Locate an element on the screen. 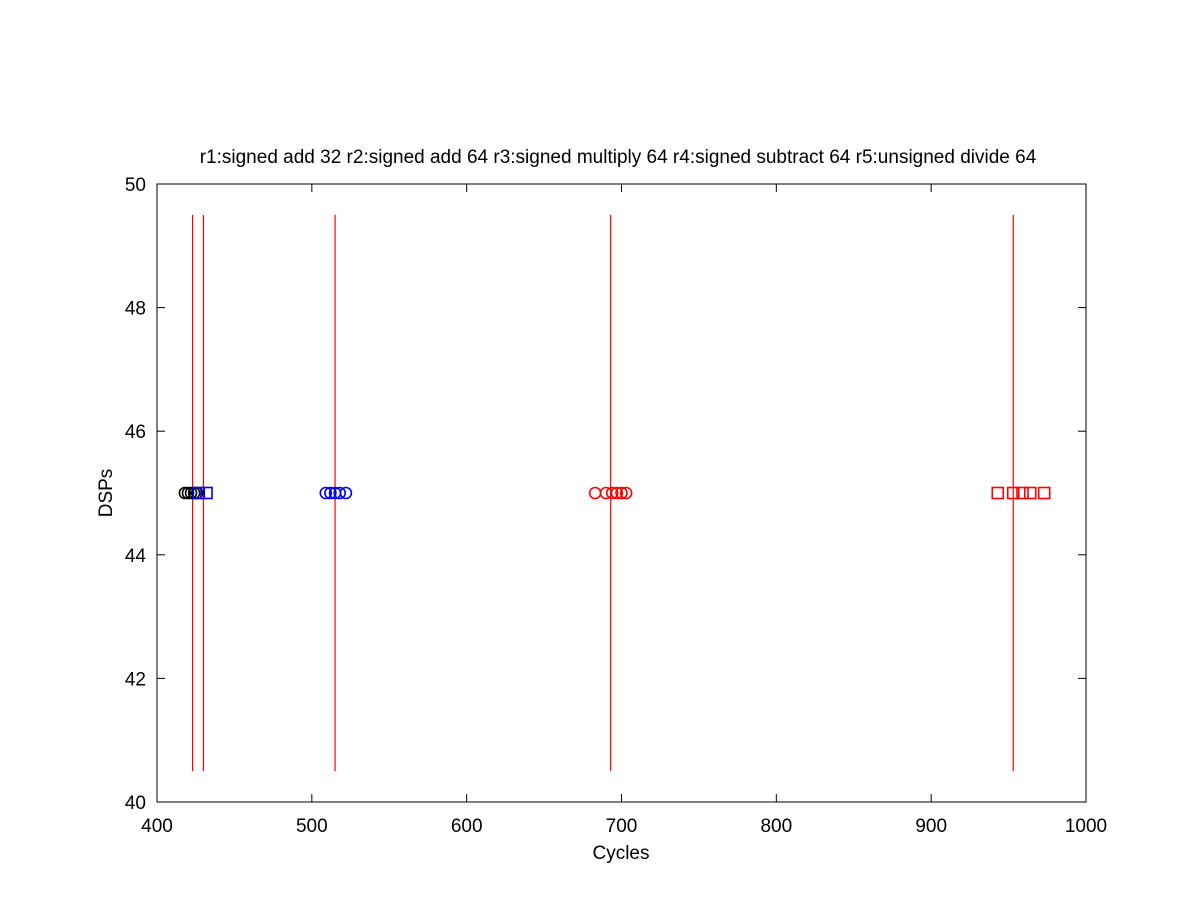  y-tick-label: 46 is located at coordinates (135, 432).